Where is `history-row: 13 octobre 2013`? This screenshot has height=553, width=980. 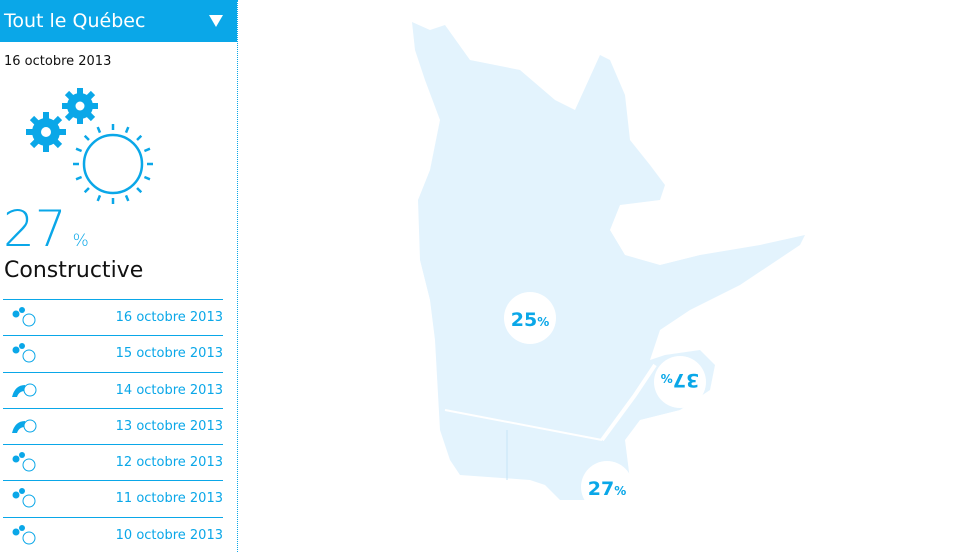 history-row: 13 octobre 2013 is located at coordinates (113, 425).